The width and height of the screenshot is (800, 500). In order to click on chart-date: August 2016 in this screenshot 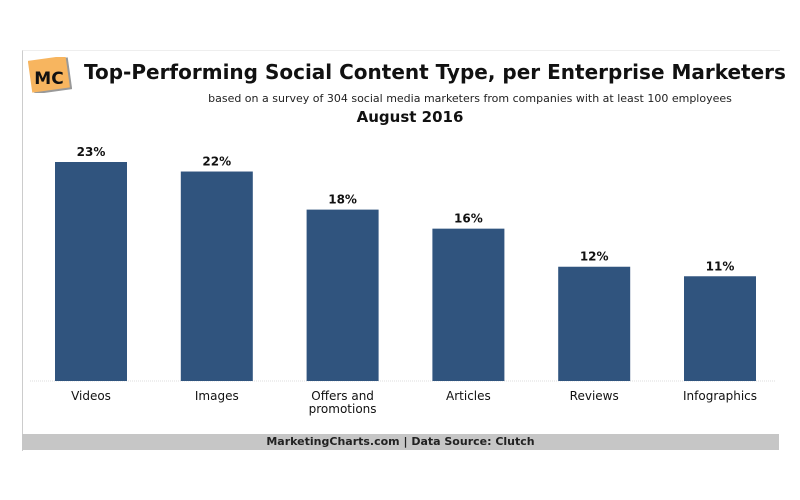, I will do `click(410, 117)`.